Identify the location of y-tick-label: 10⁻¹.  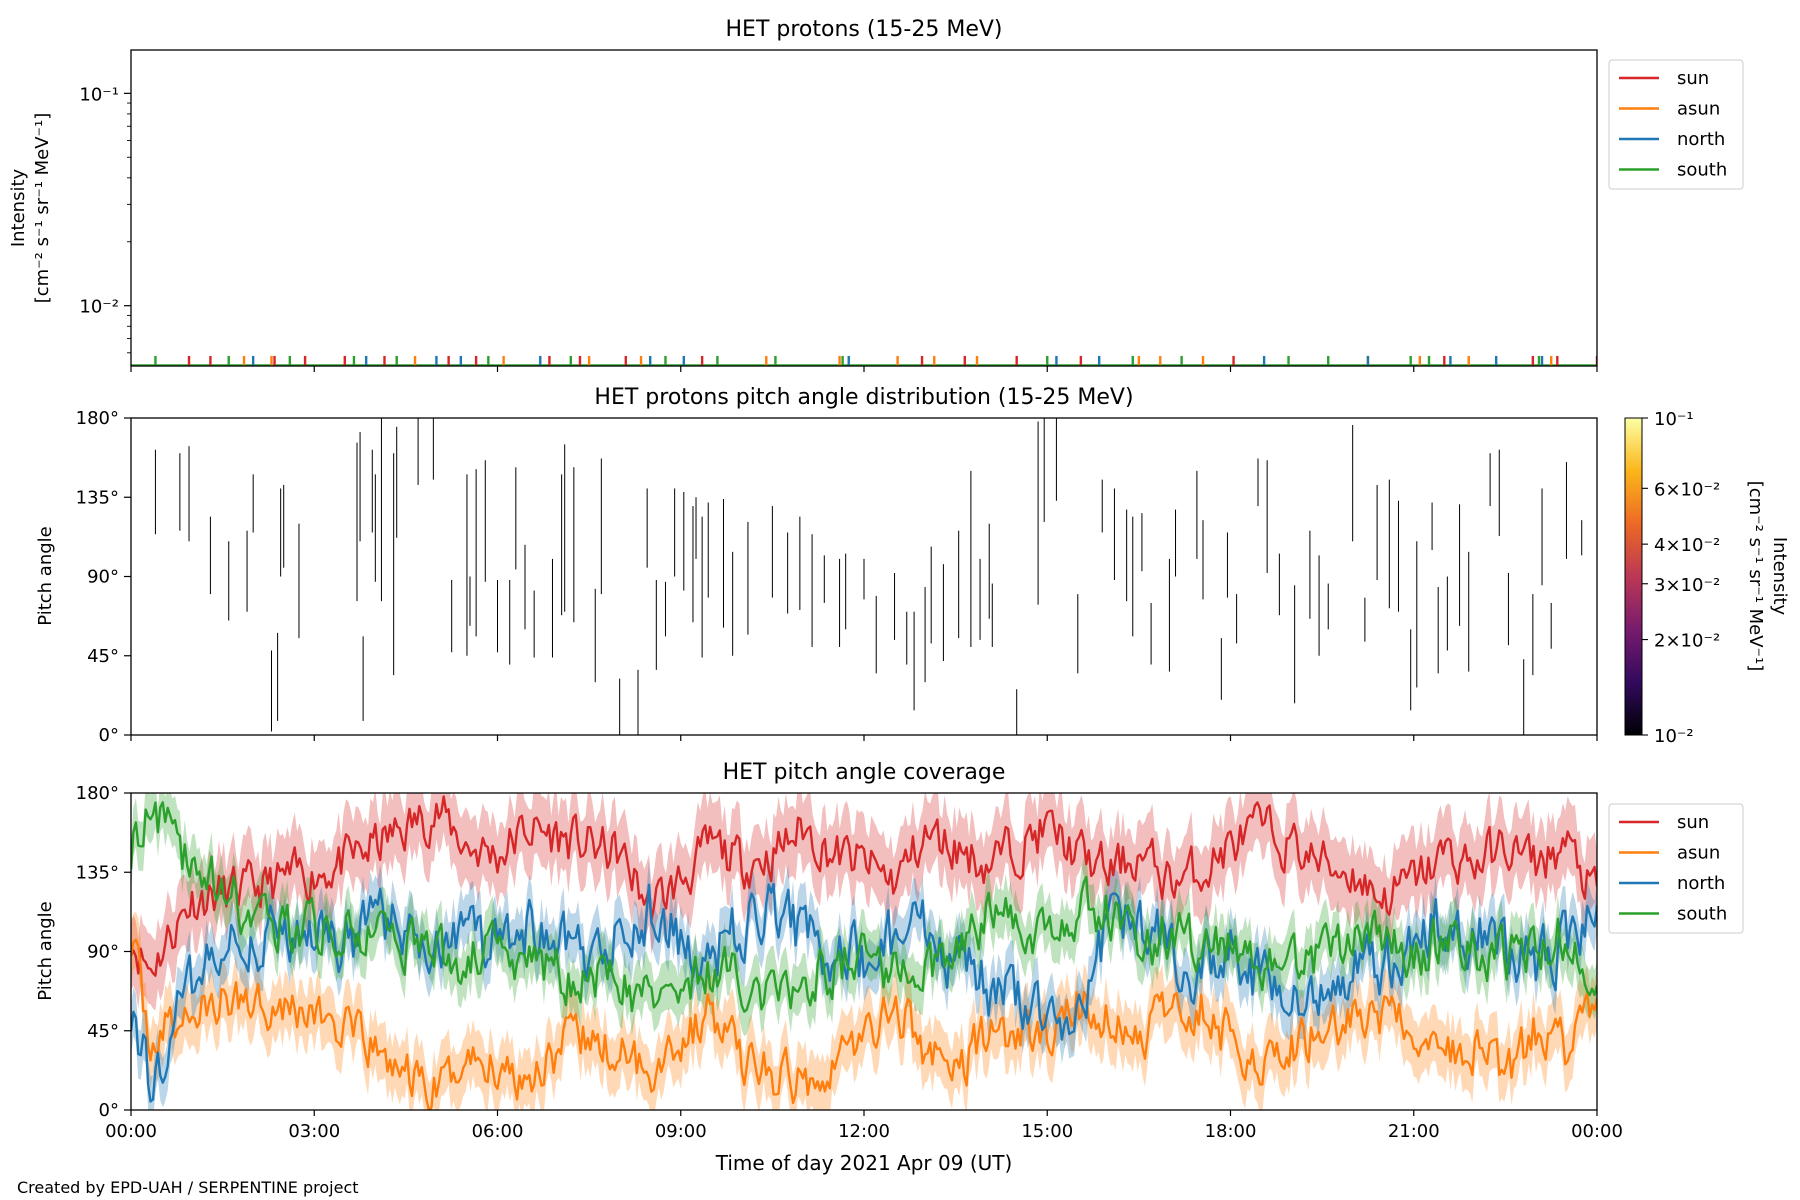
(99, 94).